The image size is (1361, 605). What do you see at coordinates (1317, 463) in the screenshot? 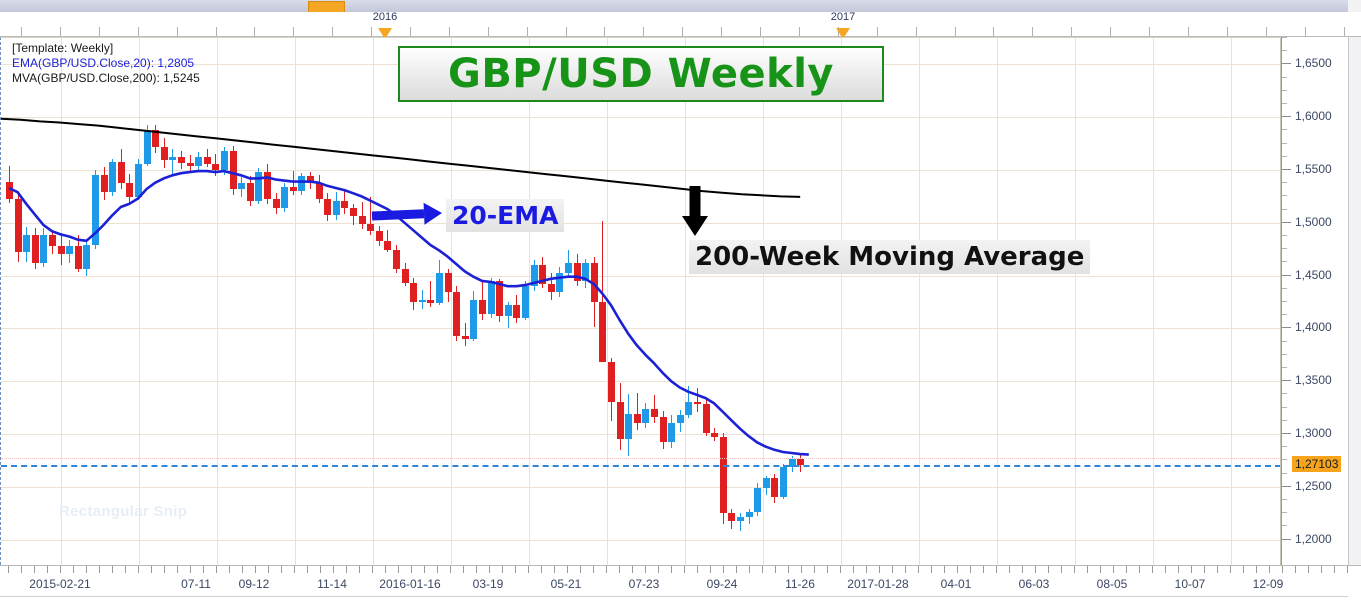
I see `current-price-badge: 1,27103` at bounding box center [1317, 463].